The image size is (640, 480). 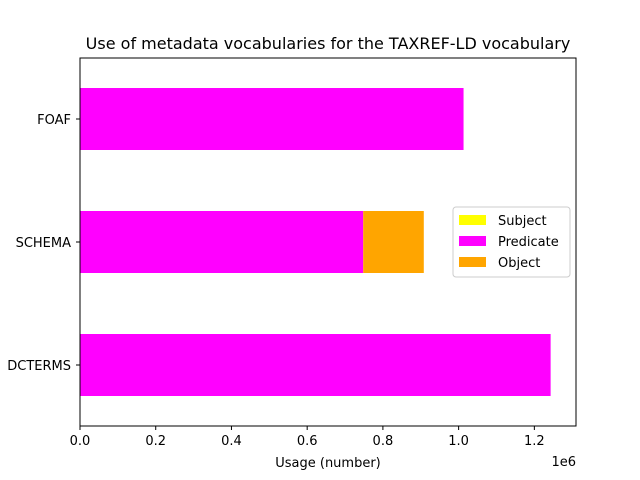 What do you see at coordinates (393, 242) in the screenshot?
I see `bar-schema-object` at bounding box center [393, 242].